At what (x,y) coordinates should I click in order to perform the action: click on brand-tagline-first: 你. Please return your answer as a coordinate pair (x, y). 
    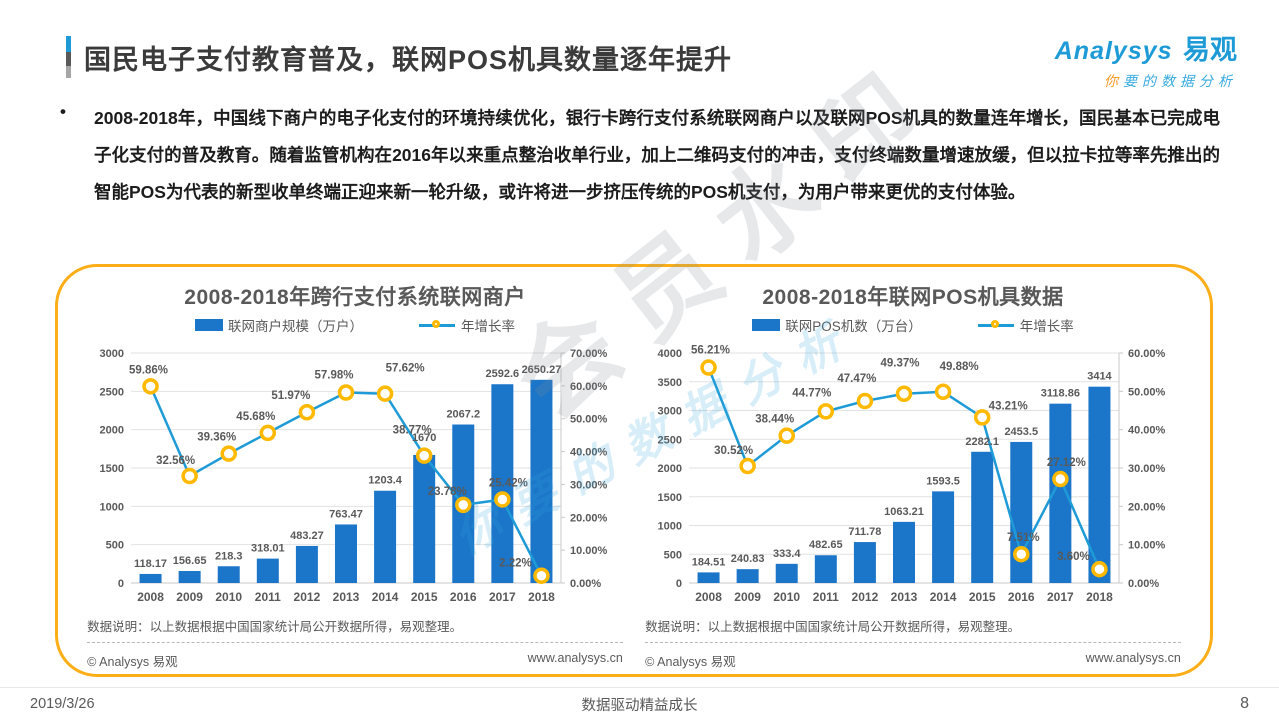
    Looking at the image, I should click on (1113, 81).